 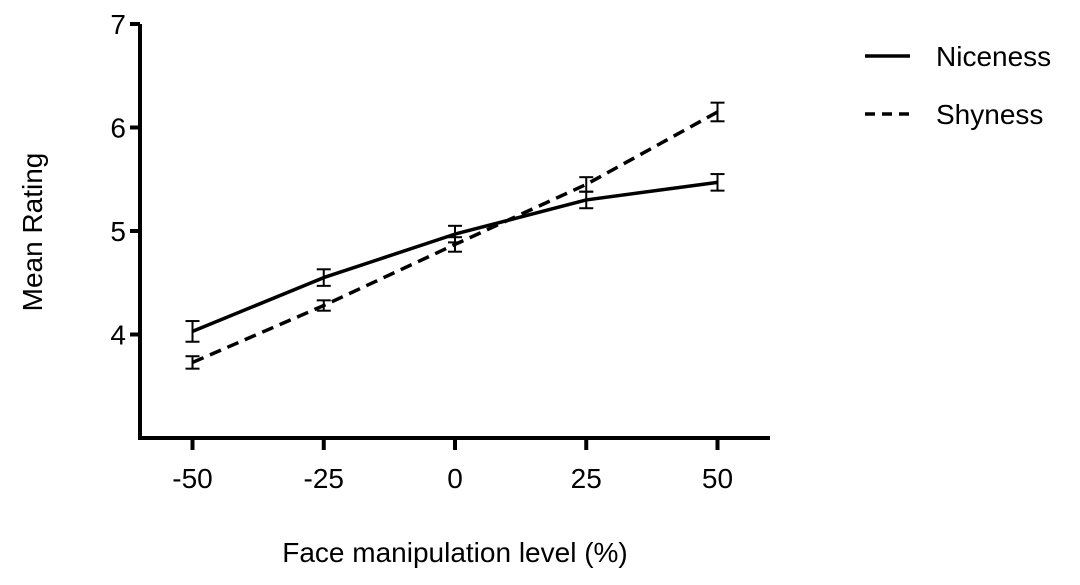 I want to click on legend-label-niceness: Niceness, so click(x=993, y=56).